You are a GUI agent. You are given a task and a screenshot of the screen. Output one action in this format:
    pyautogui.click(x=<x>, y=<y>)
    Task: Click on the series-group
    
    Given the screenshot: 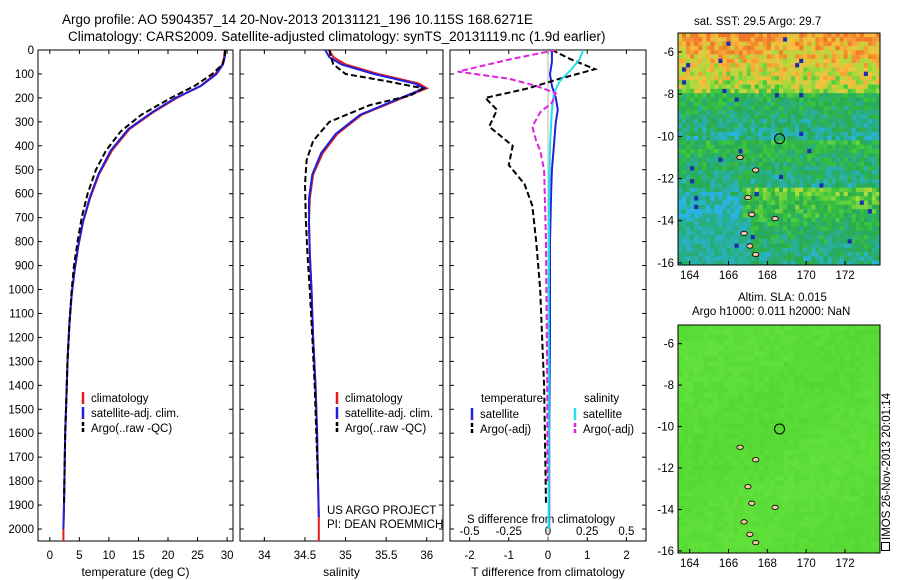 What is the action you would take?
    pyautogui.click(x=366, y=295)
    